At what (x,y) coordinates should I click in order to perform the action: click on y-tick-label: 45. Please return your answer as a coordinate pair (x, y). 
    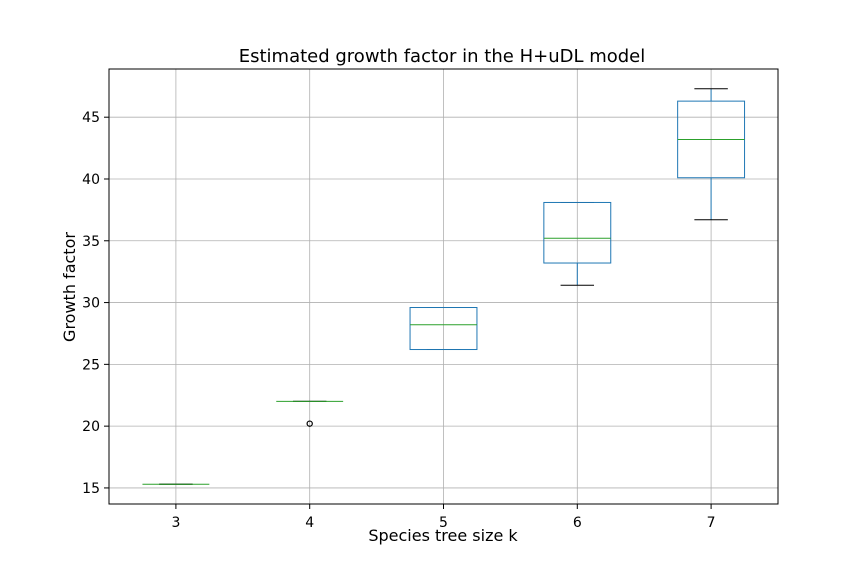
    Looking at the image, I should click on (91, 118).